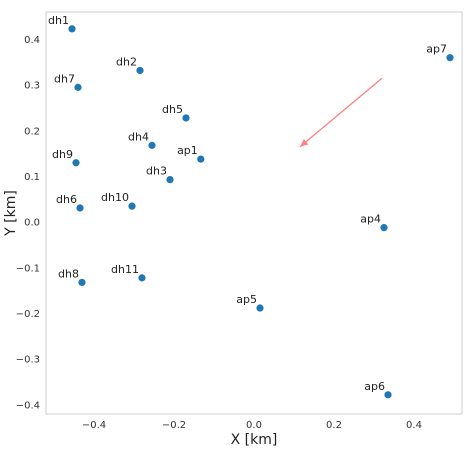 Image resolution: width=474 pixels, height=450 pixels. What do you see at coordinates (254, 440) in the screenshot?
I see `x-axis-label: X [km]` at bounding box center [254, 440].